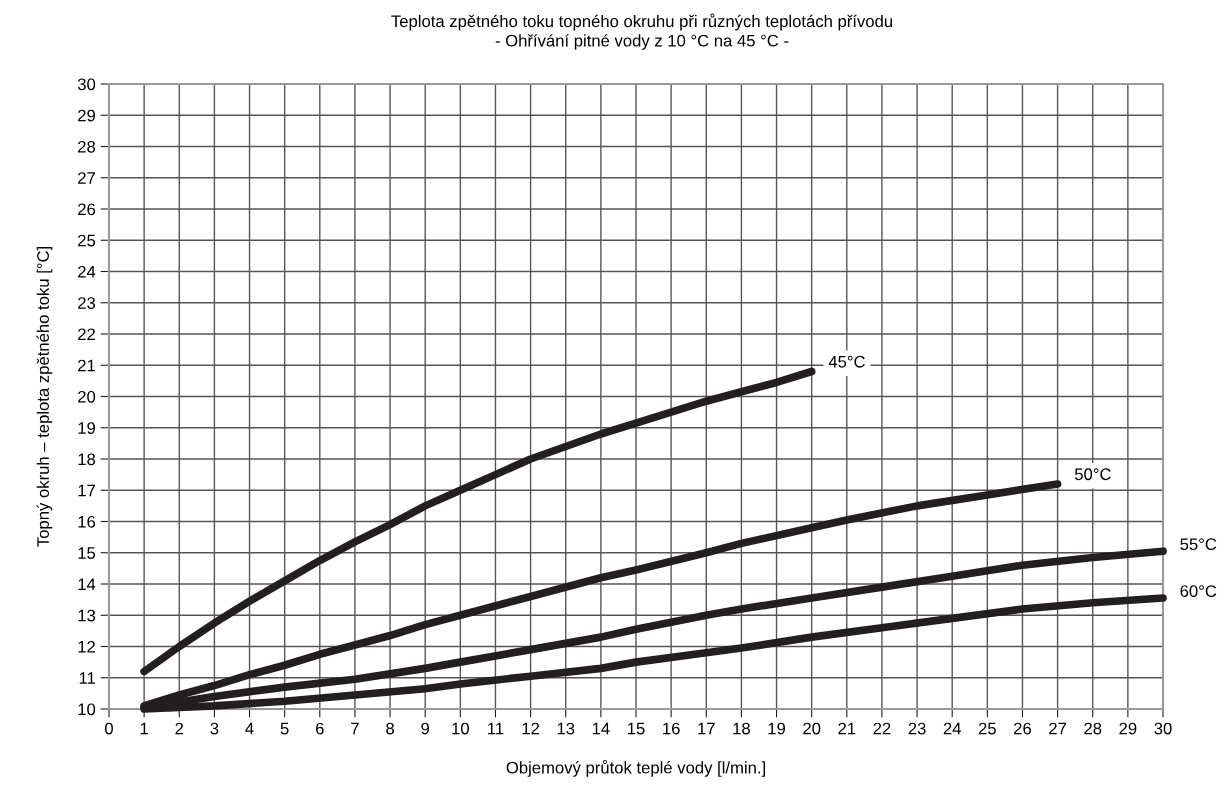 The width and height of the screenshot is (1225, 785). Describe the element at coordinates (249, 728) in the screenshot. I see `x-tick-label: 4` at that location.